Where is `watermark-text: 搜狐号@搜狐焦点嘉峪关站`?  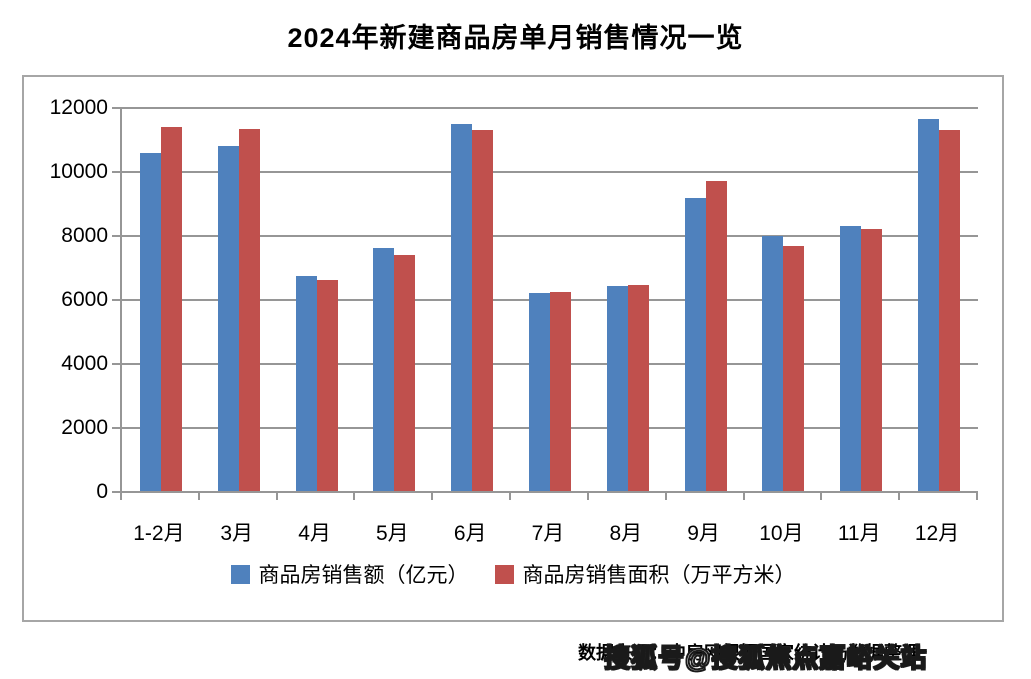 watermark-text: 搜狐号@搜狐焦点嘉峪关站 is located at coordinates (765, 658).